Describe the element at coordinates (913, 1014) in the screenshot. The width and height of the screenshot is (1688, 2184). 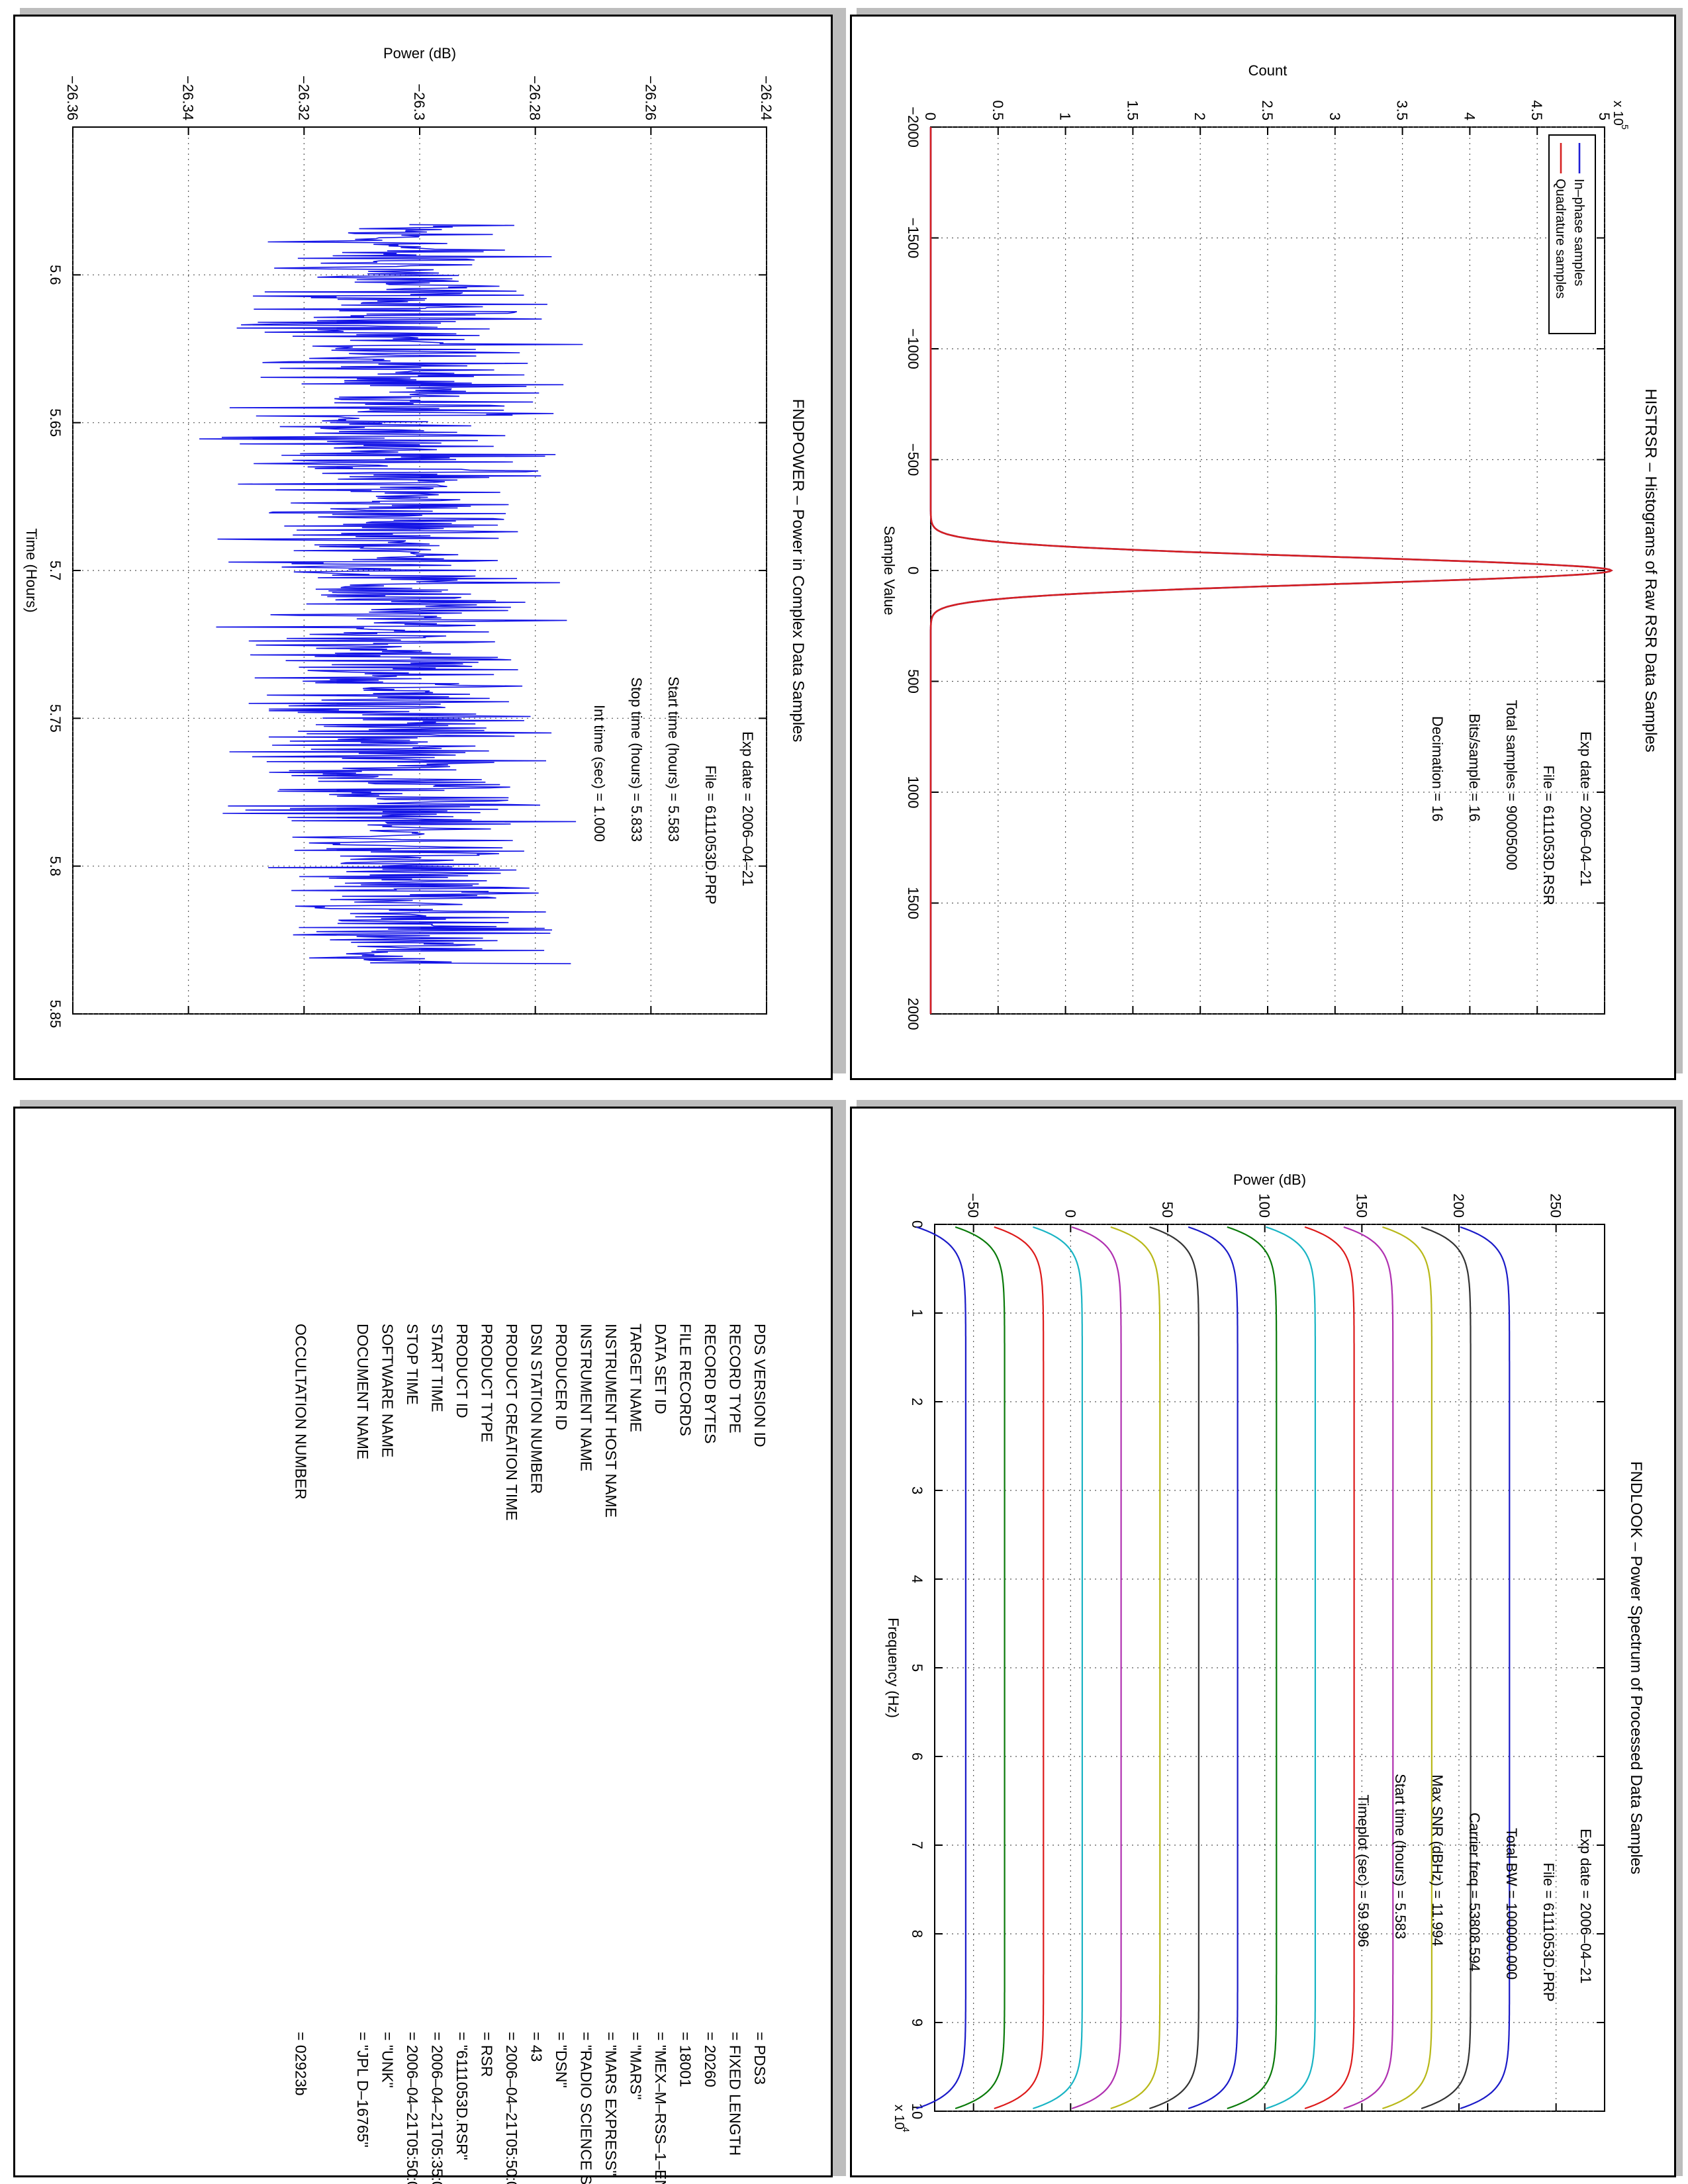
I see `x-tick-label: 2000` at that location.